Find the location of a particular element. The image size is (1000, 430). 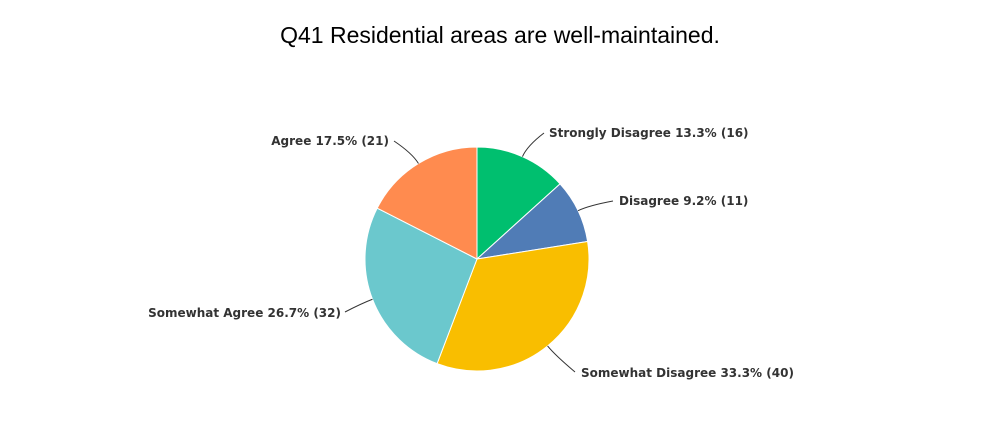

pie-slice-somewhat-agree is located at coordinates (421, 286).